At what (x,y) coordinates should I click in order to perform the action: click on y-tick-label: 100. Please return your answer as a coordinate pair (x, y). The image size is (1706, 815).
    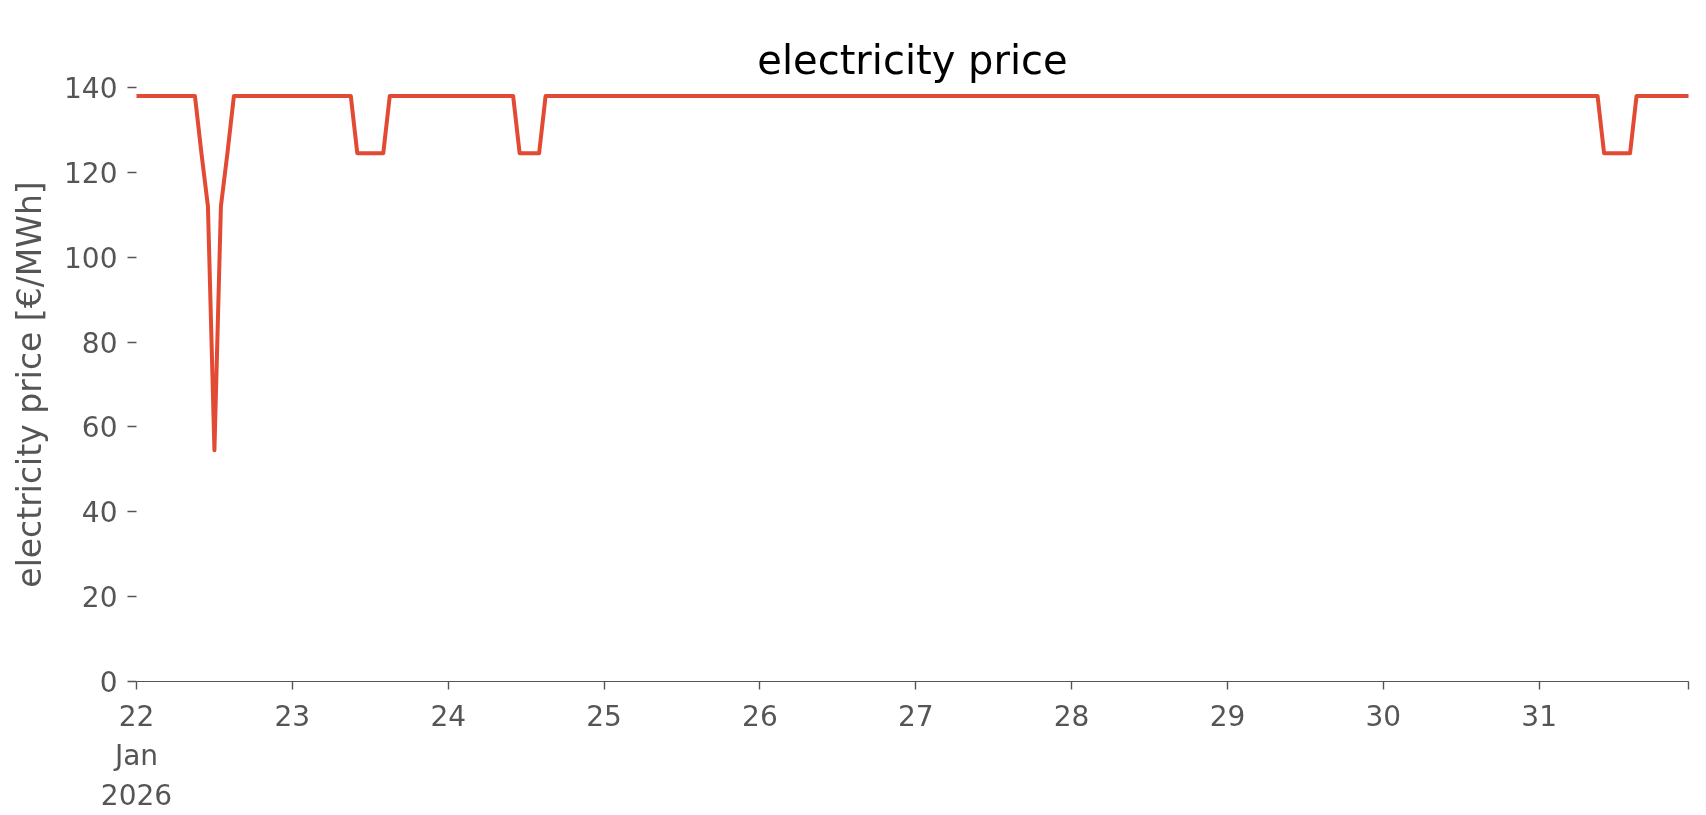
    Looking at the image, I should click on (91, 258).